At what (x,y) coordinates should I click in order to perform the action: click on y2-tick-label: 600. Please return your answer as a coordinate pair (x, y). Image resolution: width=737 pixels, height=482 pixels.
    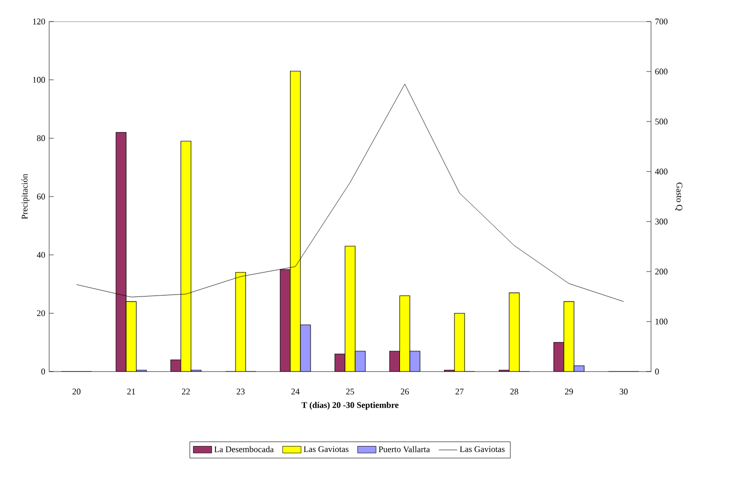
    Looking at the image, I should click on (661, 71).